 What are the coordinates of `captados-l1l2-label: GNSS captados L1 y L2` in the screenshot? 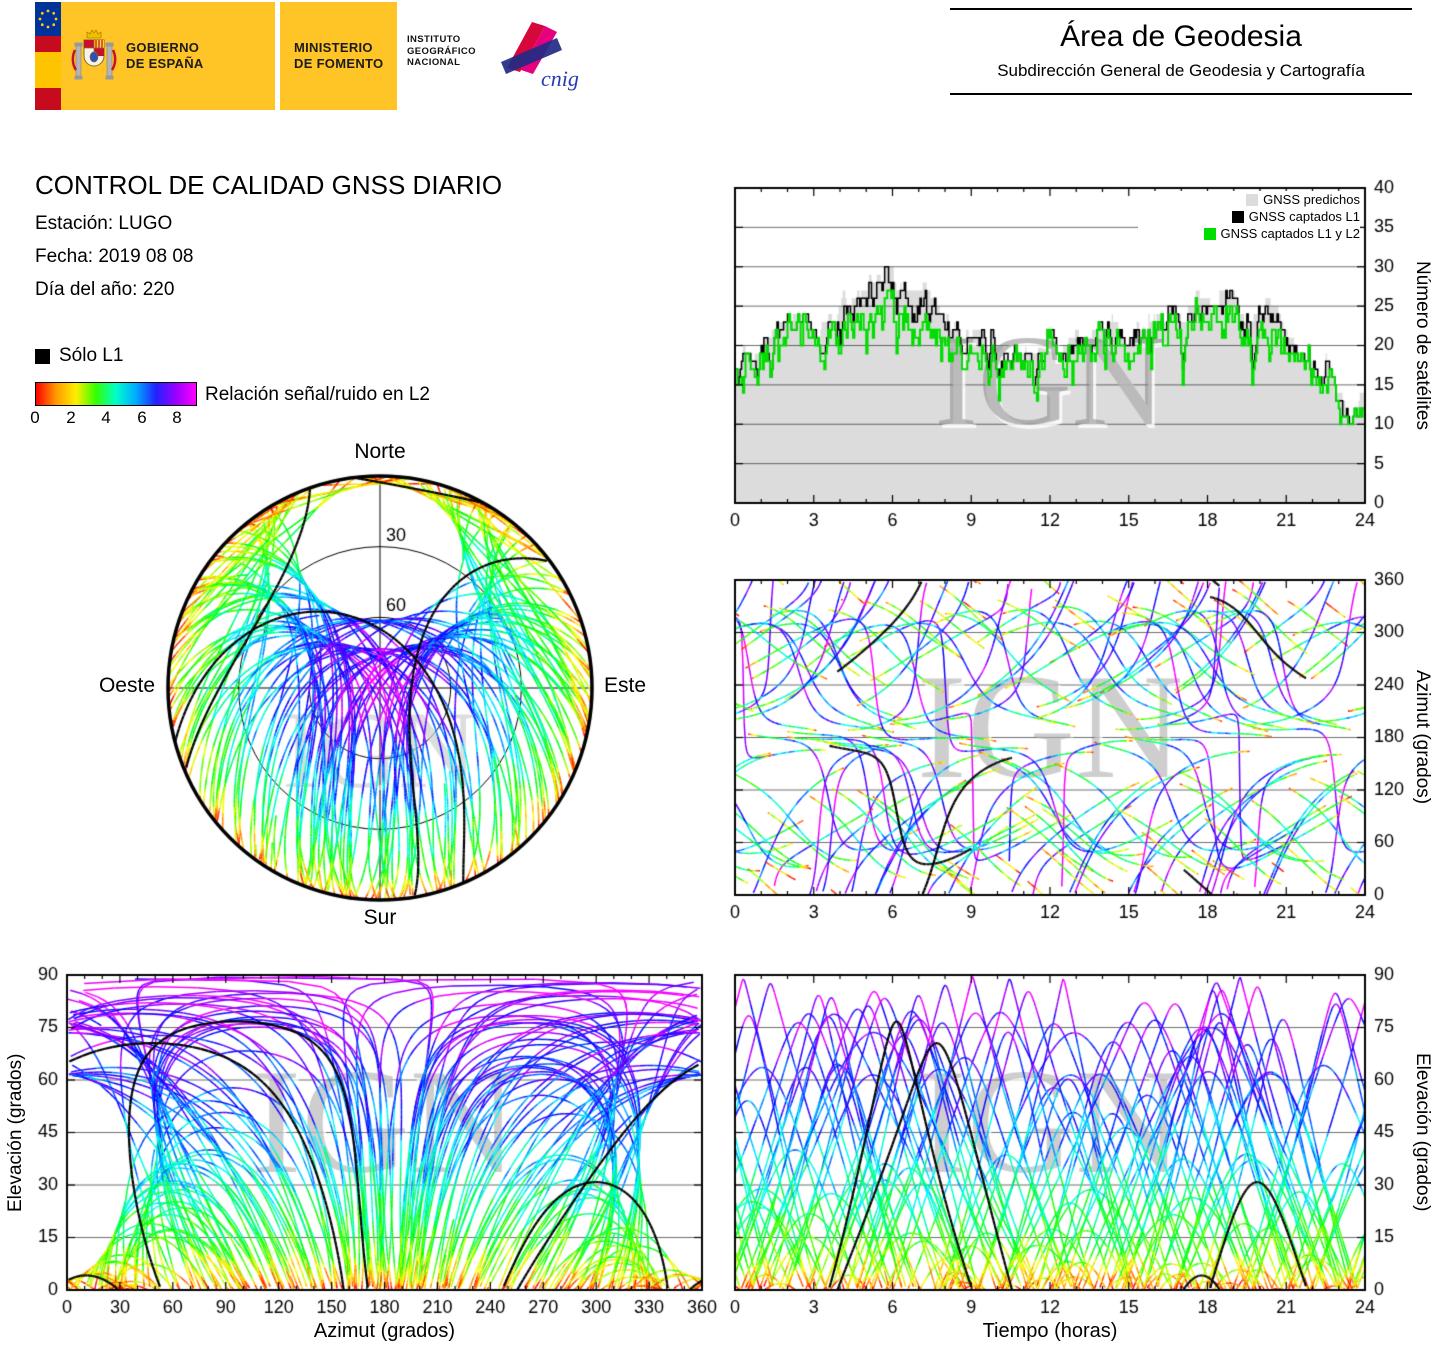 It's located at (1290, 233).